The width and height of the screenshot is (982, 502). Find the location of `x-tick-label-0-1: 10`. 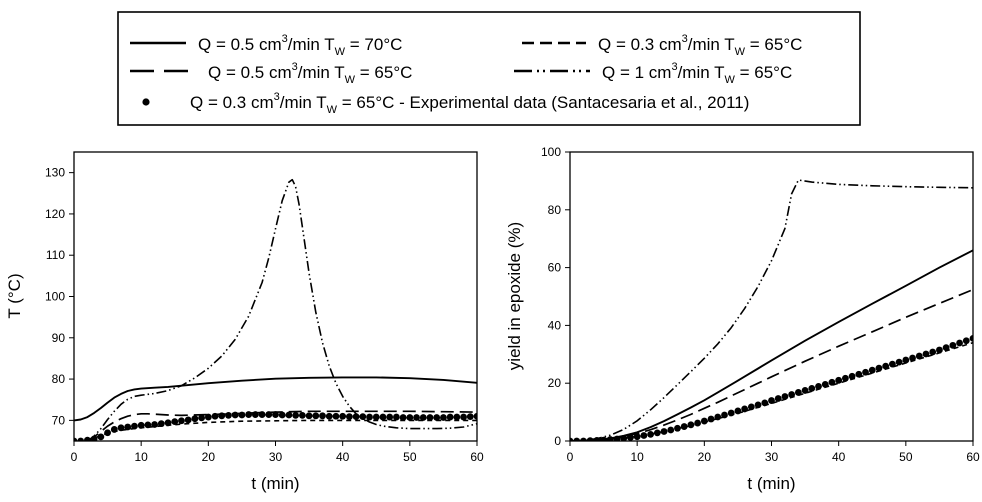

x-tick-label-0-1: 10 is located at coordinates (141, 457).